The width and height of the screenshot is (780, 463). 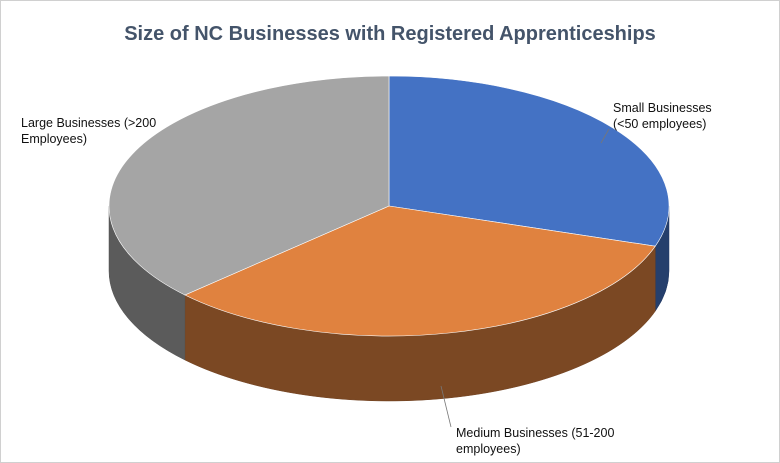 What do you see at coordinates (529, 161) in the screenshot?
I see `slice` at bounding box center [529, 161].